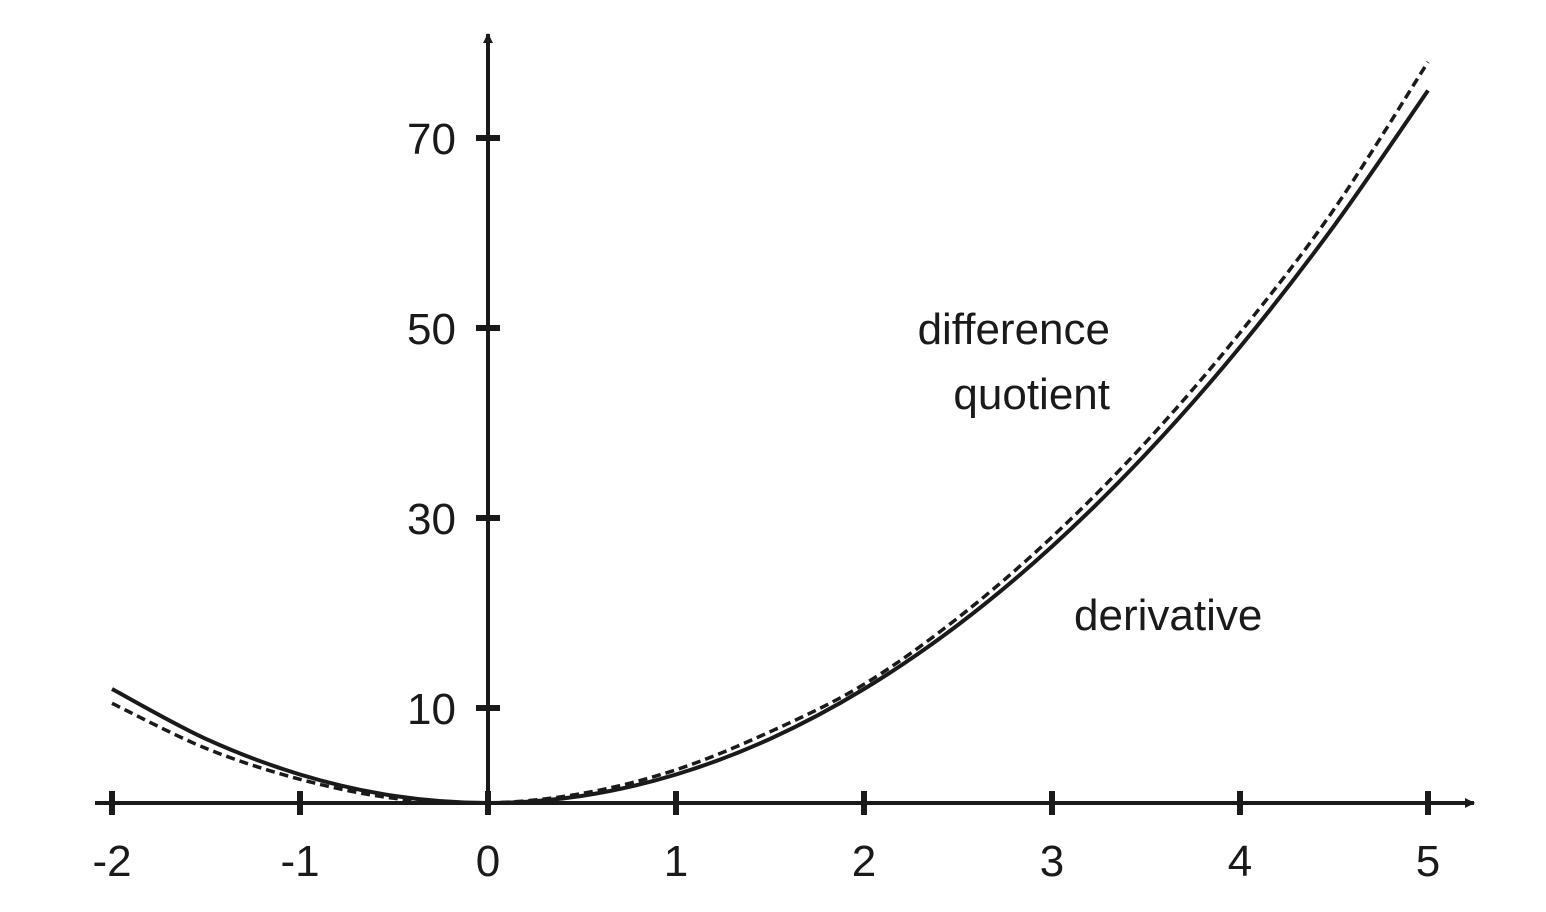 Image resolution: width=1546 pixels, height=912 pixels. I want to click on y-axis-ticks: 10 30 50 70, so click(453, 424).